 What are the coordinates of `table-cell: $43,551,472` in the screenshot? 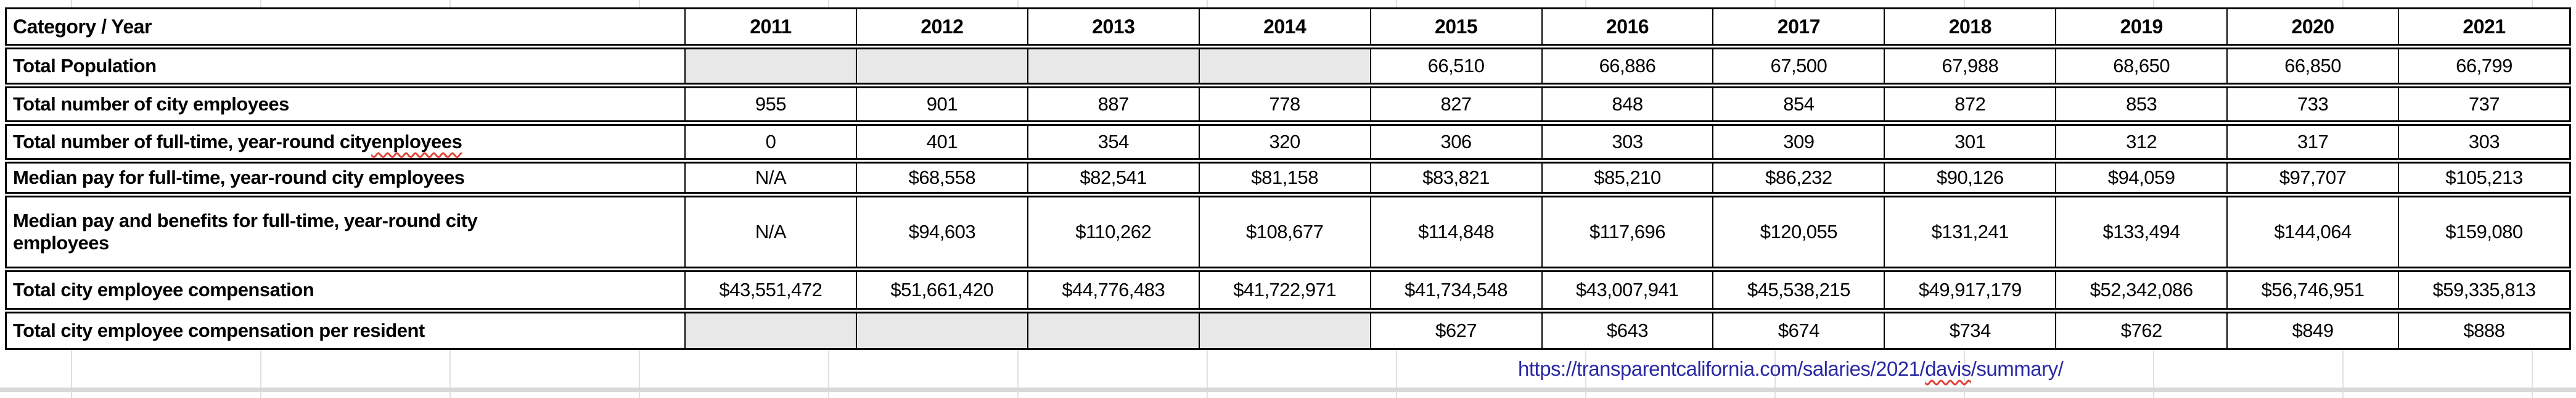 It's located at (770, 290).